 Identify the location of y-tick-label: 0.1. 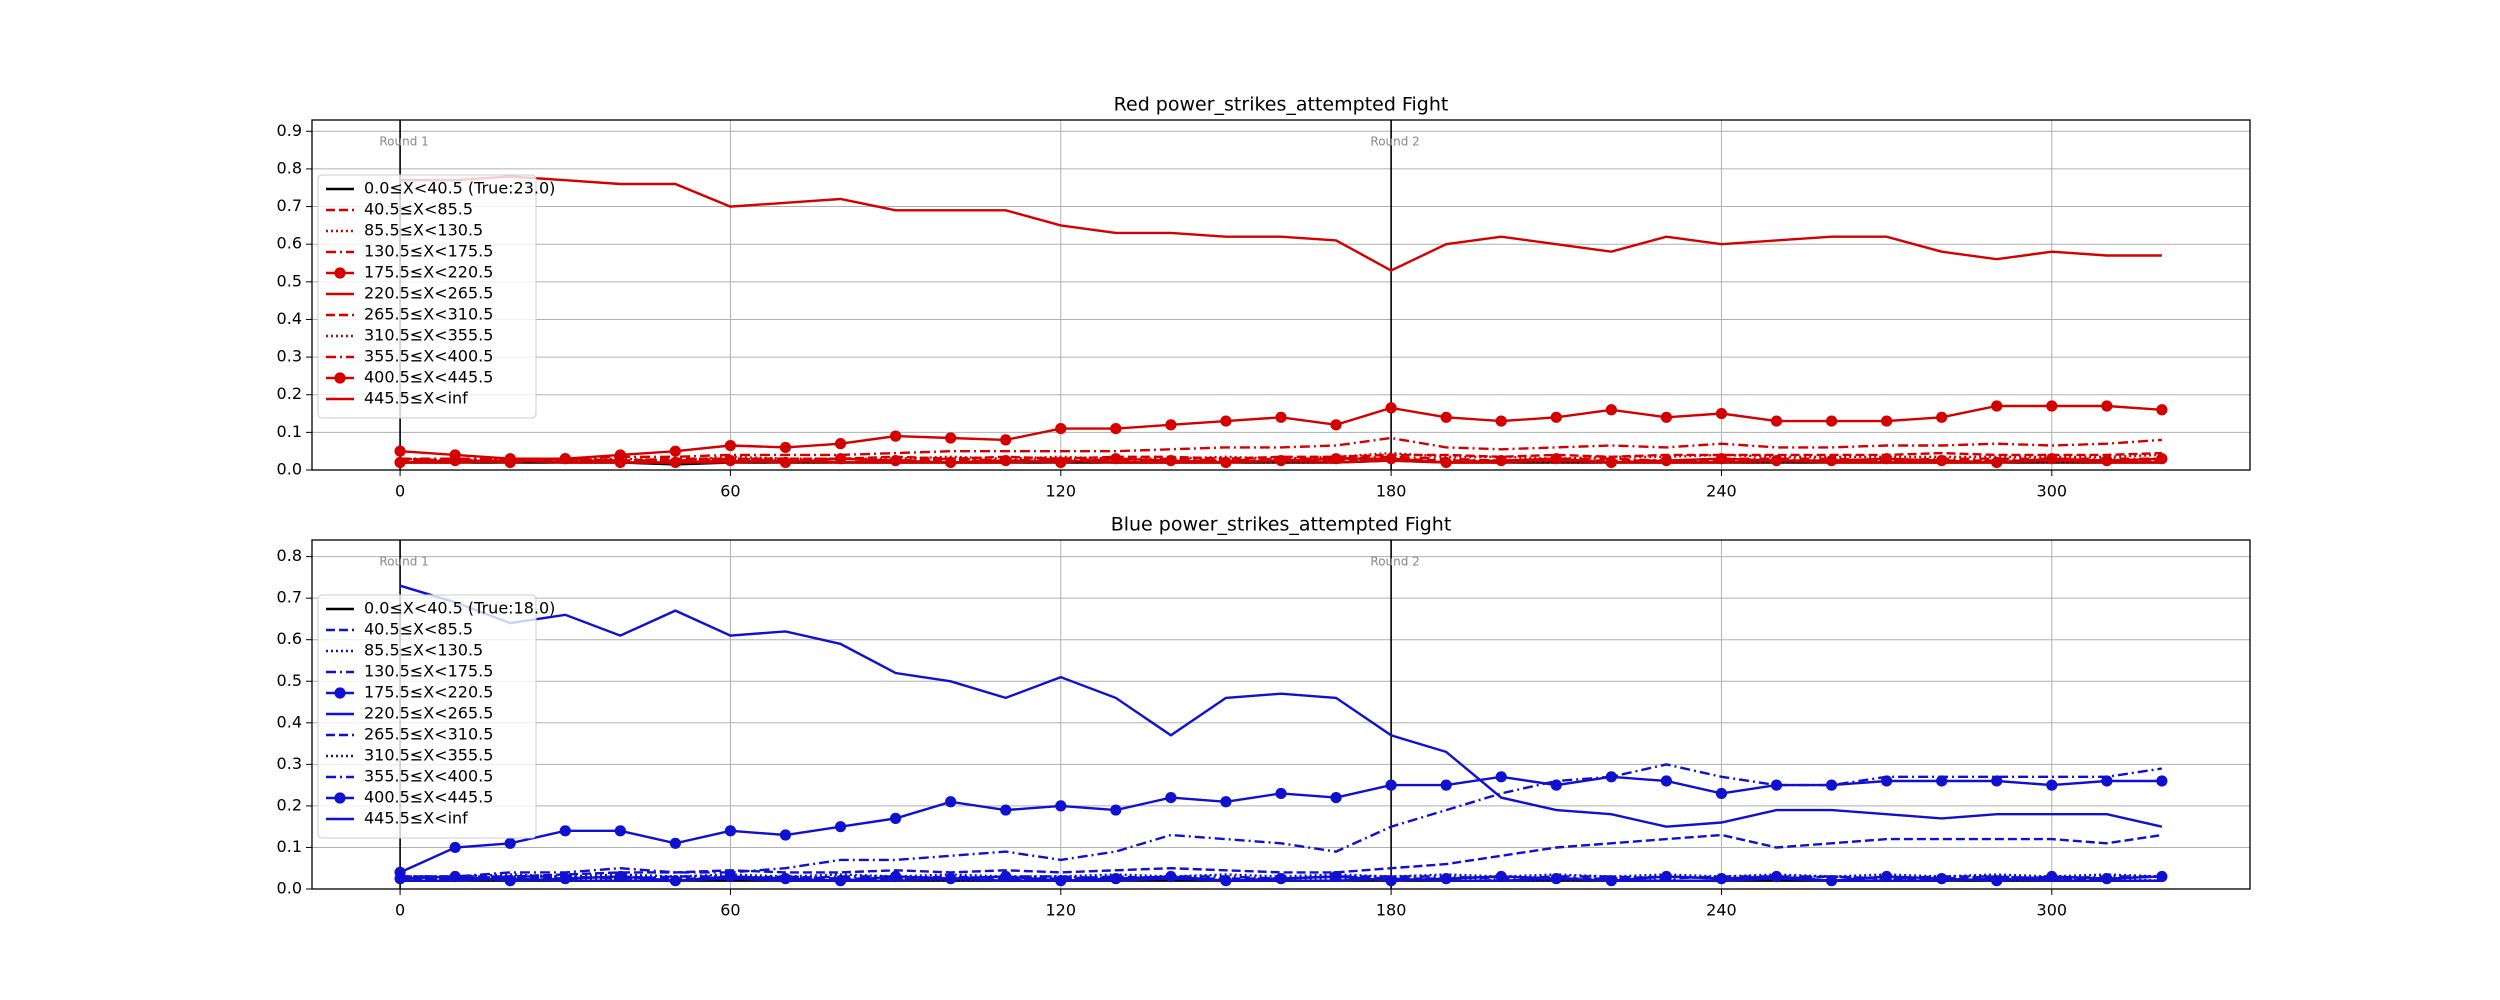
(289, 846).